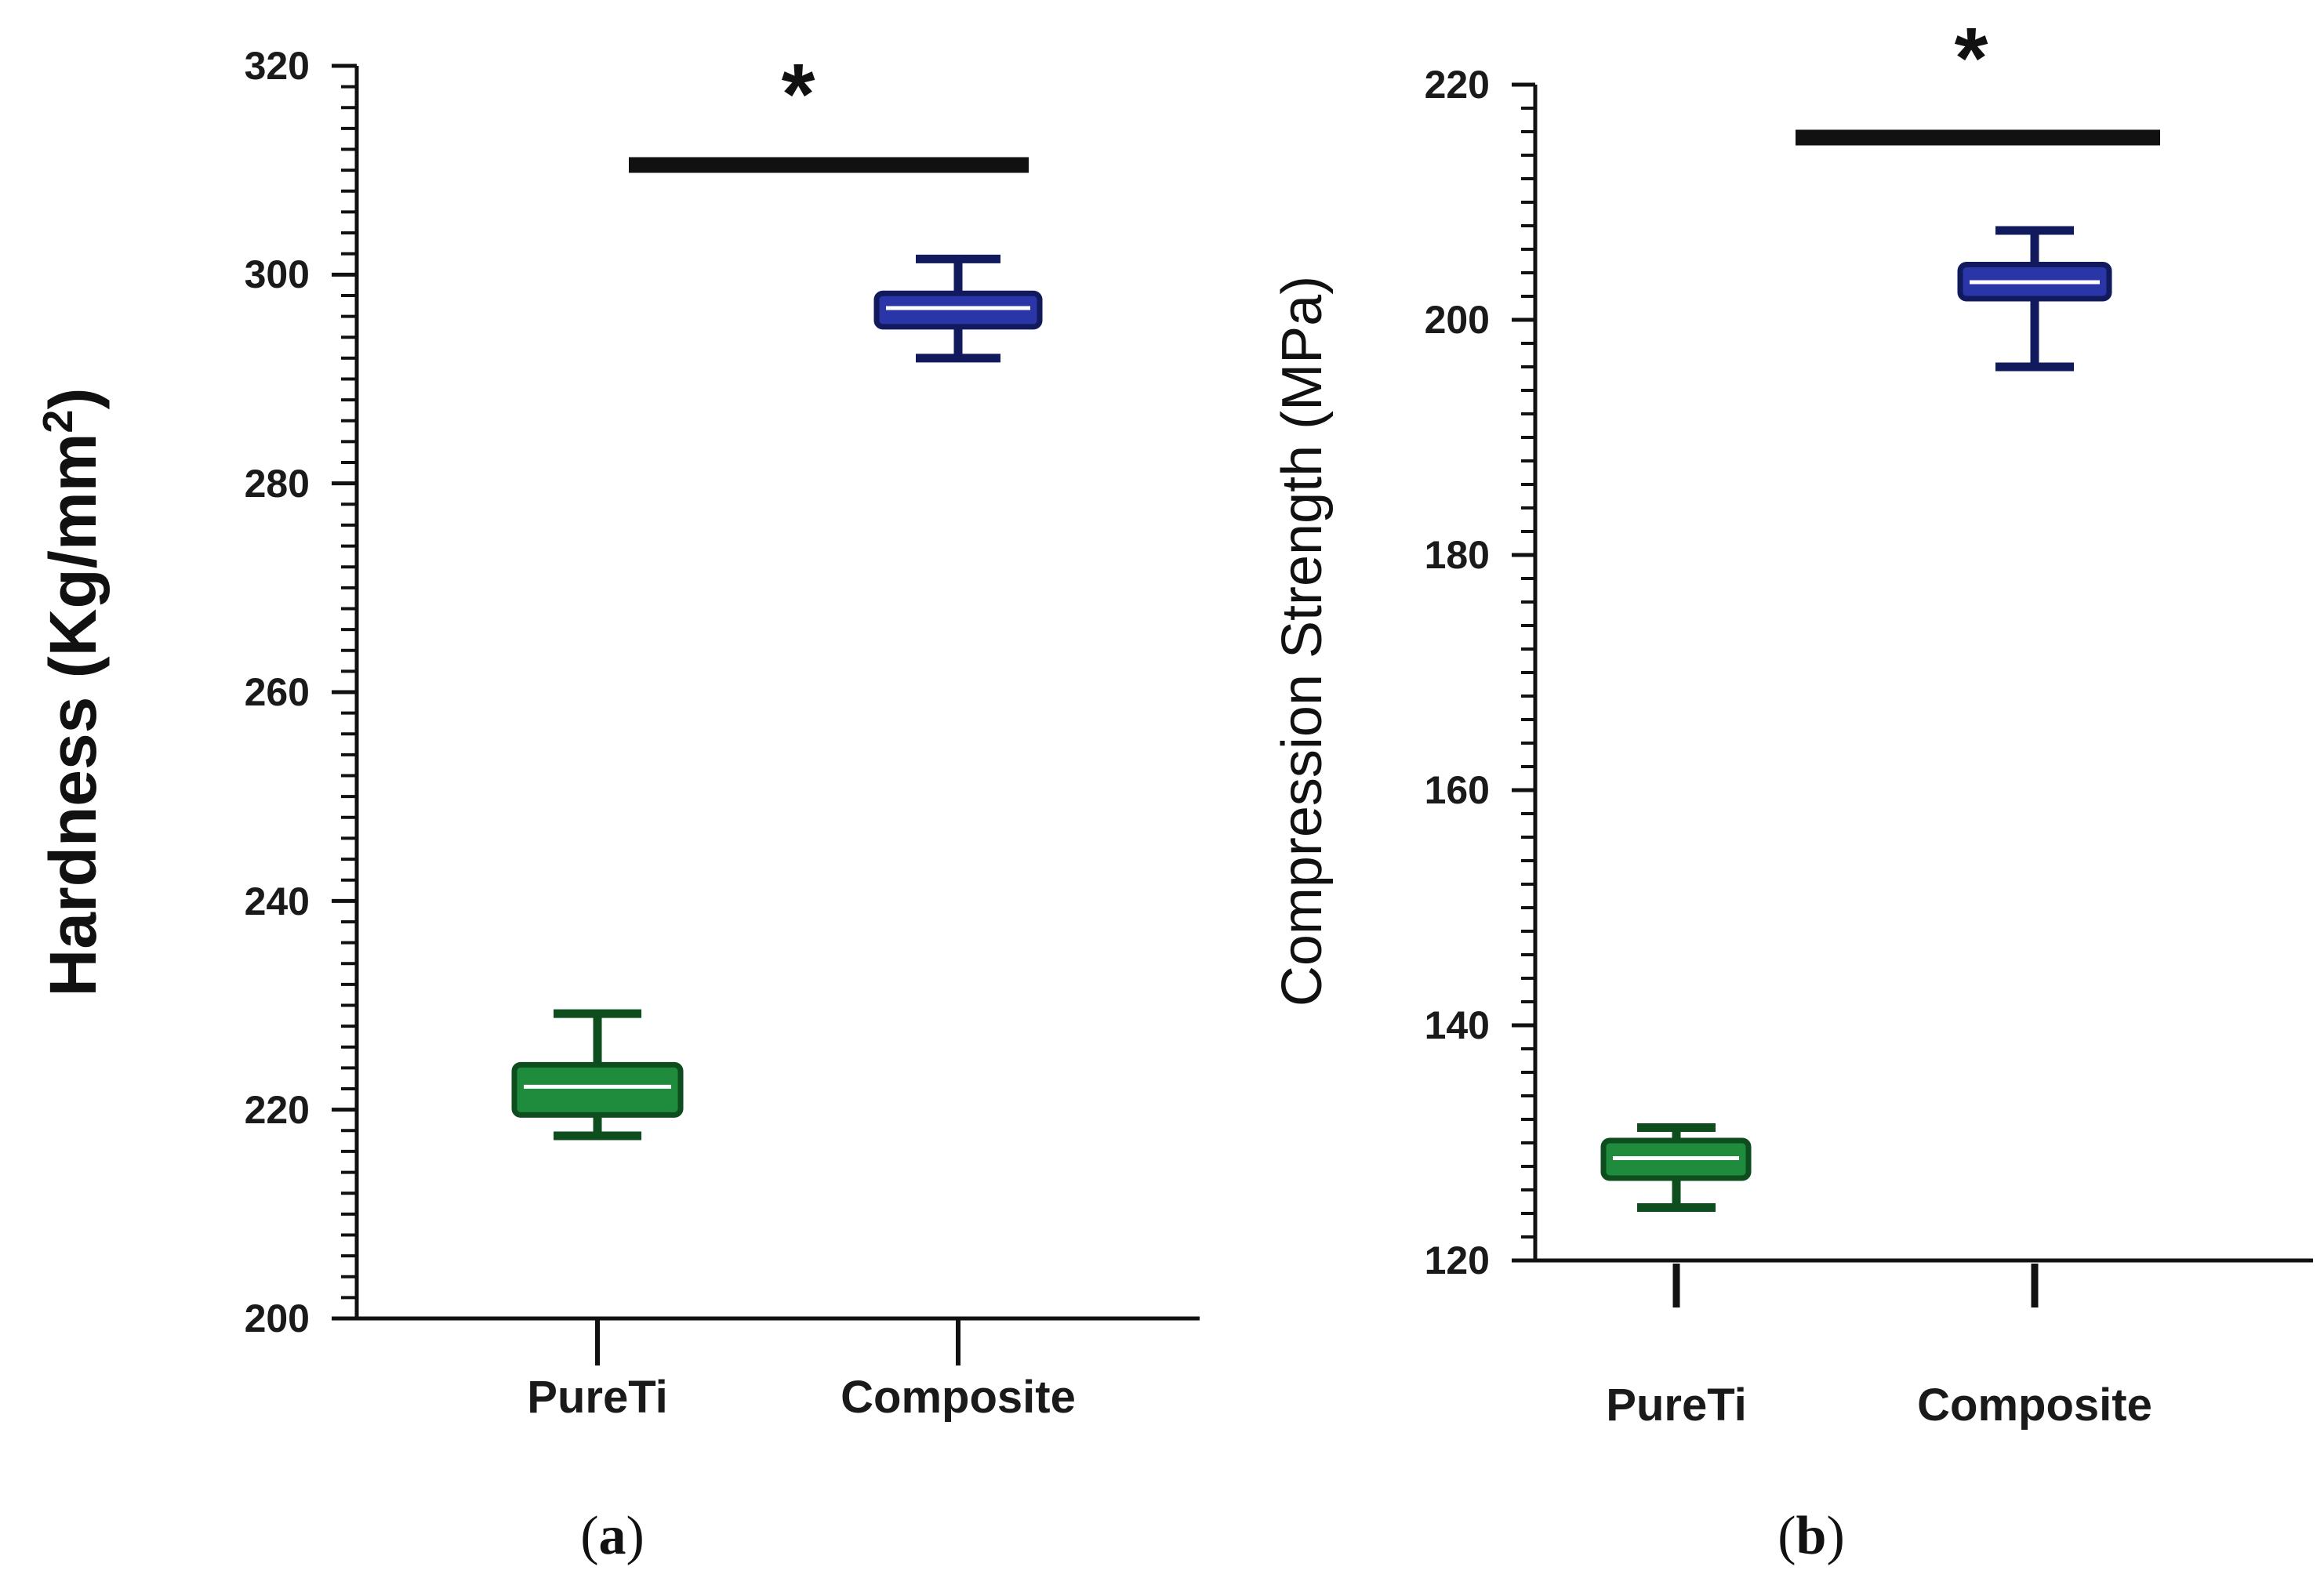 Image resolution: width=2324 pixels, height=1574 pixels. I want to click on x-category-label-b-pureti: PureTi, so click(1676, 1405).